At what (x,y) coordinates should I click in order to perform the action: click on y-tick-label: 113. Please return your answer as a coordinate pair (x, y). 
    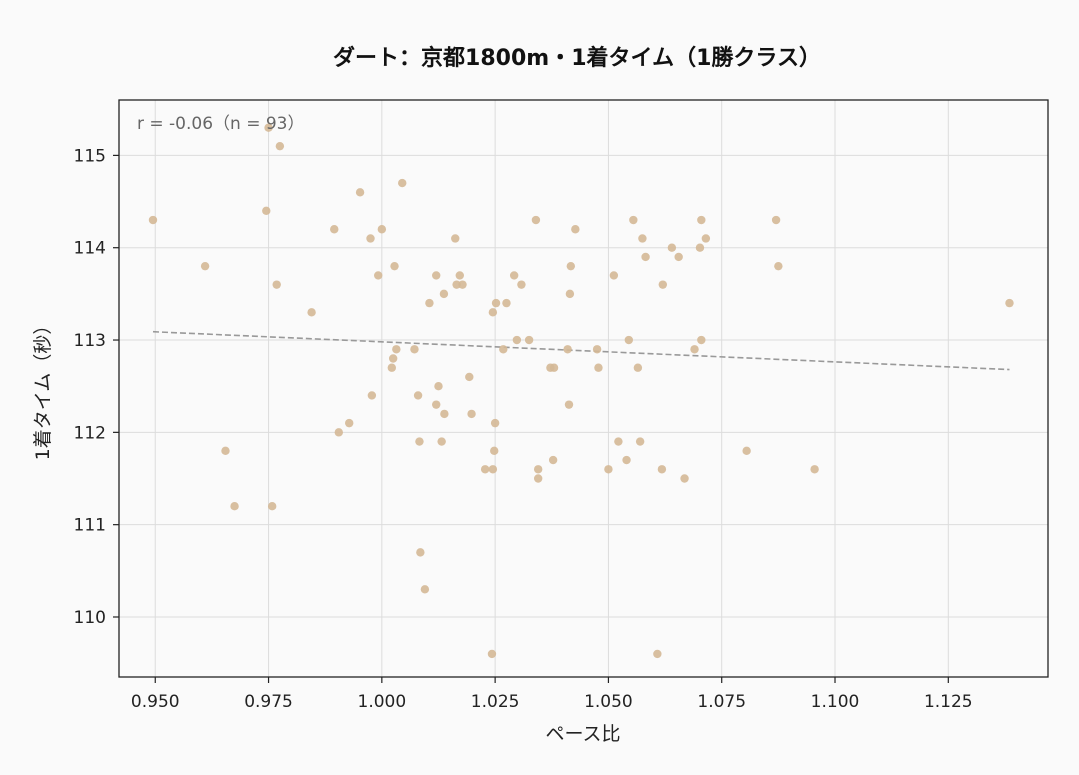
    Looking at the image, I should click on (90, 341).